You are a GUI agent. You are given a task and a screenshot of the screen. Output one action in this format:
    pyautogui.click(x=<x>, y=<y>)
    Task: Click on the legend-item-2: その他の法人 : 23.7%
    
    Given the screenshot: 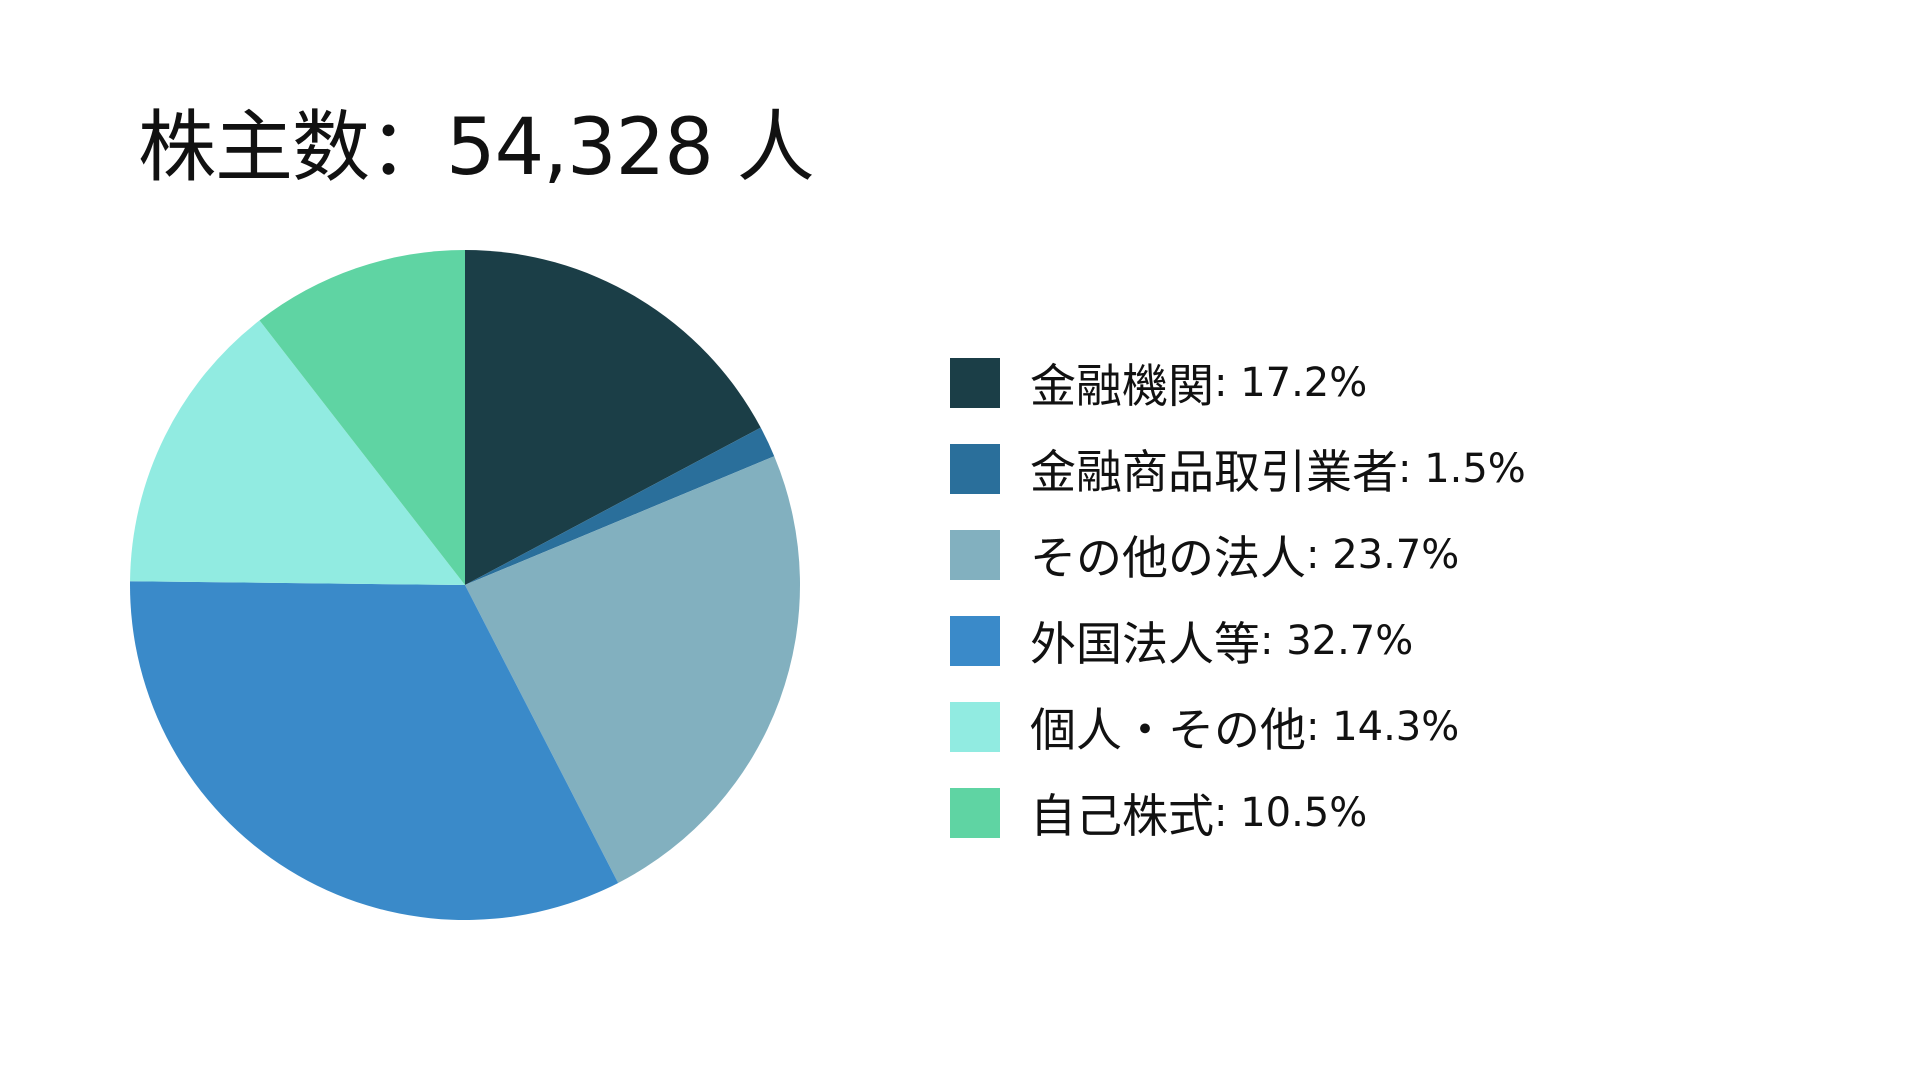 What is the action you would take?
    pyautogui.click(x=1400, y=555)
    